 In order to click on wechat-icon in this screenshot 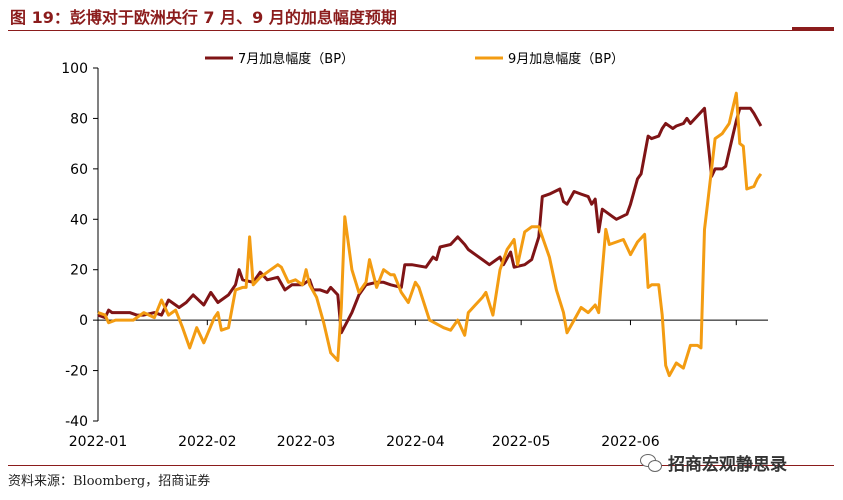, I will do `click(651, 462)`.